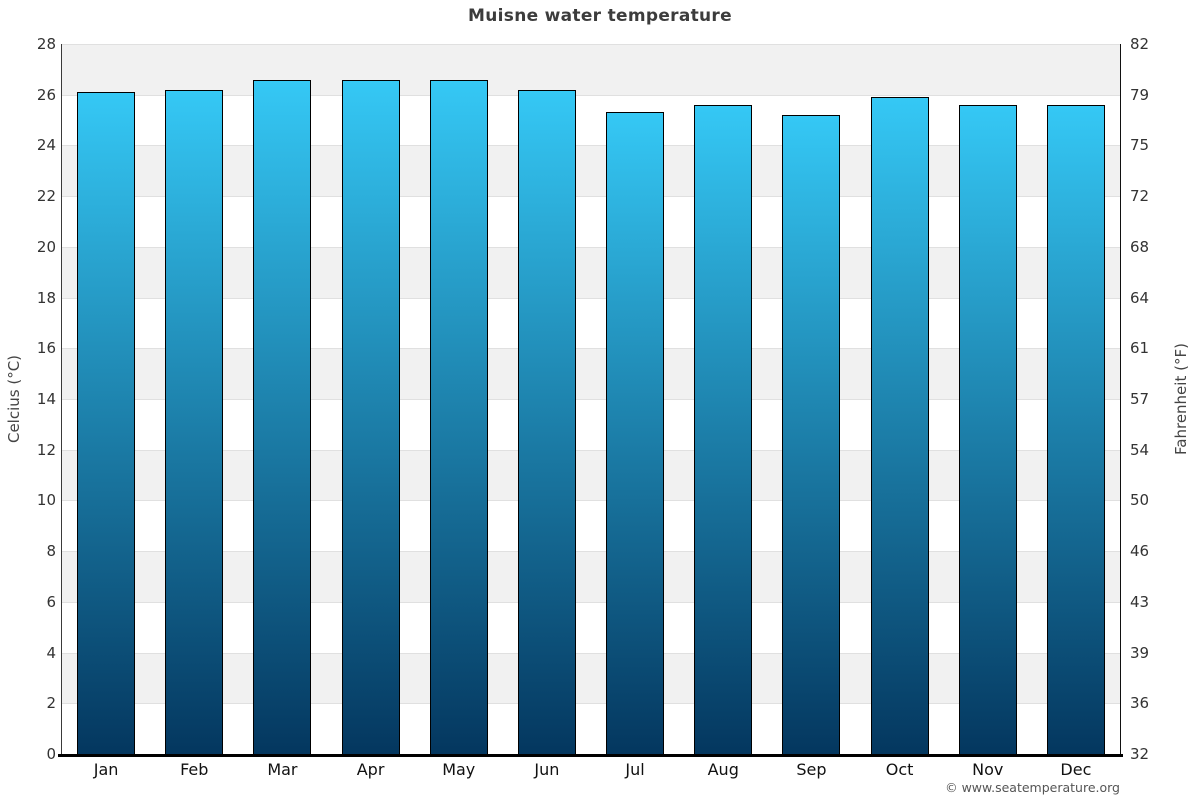 The height and width of the screenshot is (800, 1200). I want to click on x-tick-mar: Mar, so click(282, 769).